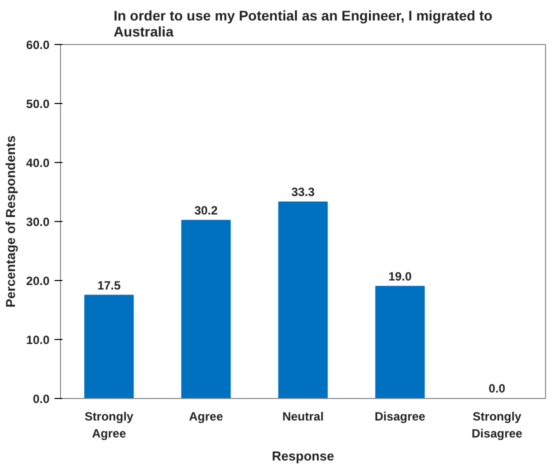 The image size is (553, 466). Describe the element at coordinates (303, 417) in the screenshot. I see `x-tick-label: Neutral` at that location.